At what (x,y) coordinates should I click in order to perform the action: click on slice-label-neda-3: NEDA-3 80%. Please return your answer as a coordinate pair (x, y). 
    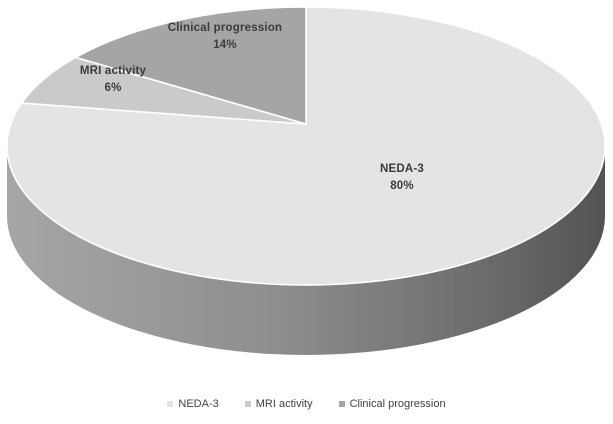
    Looking at the image, I should click on (402, 177).